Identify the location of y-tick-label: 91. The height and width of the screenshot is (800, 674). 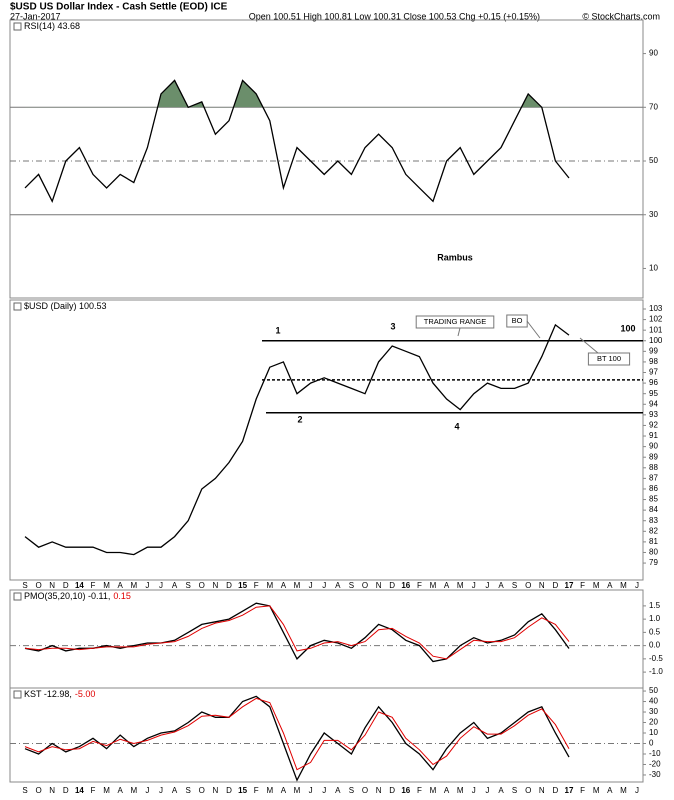
(653, 435).